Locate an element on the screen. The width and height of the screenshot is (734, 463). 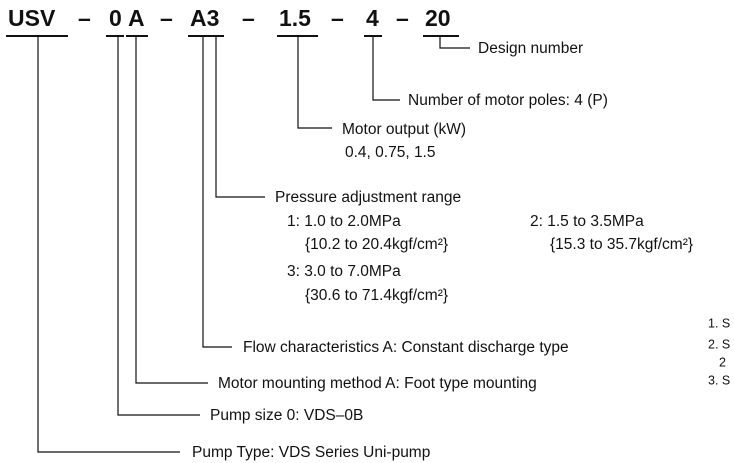
pressure-title: Pressure adjustment range is located at coordinates (368, 197).